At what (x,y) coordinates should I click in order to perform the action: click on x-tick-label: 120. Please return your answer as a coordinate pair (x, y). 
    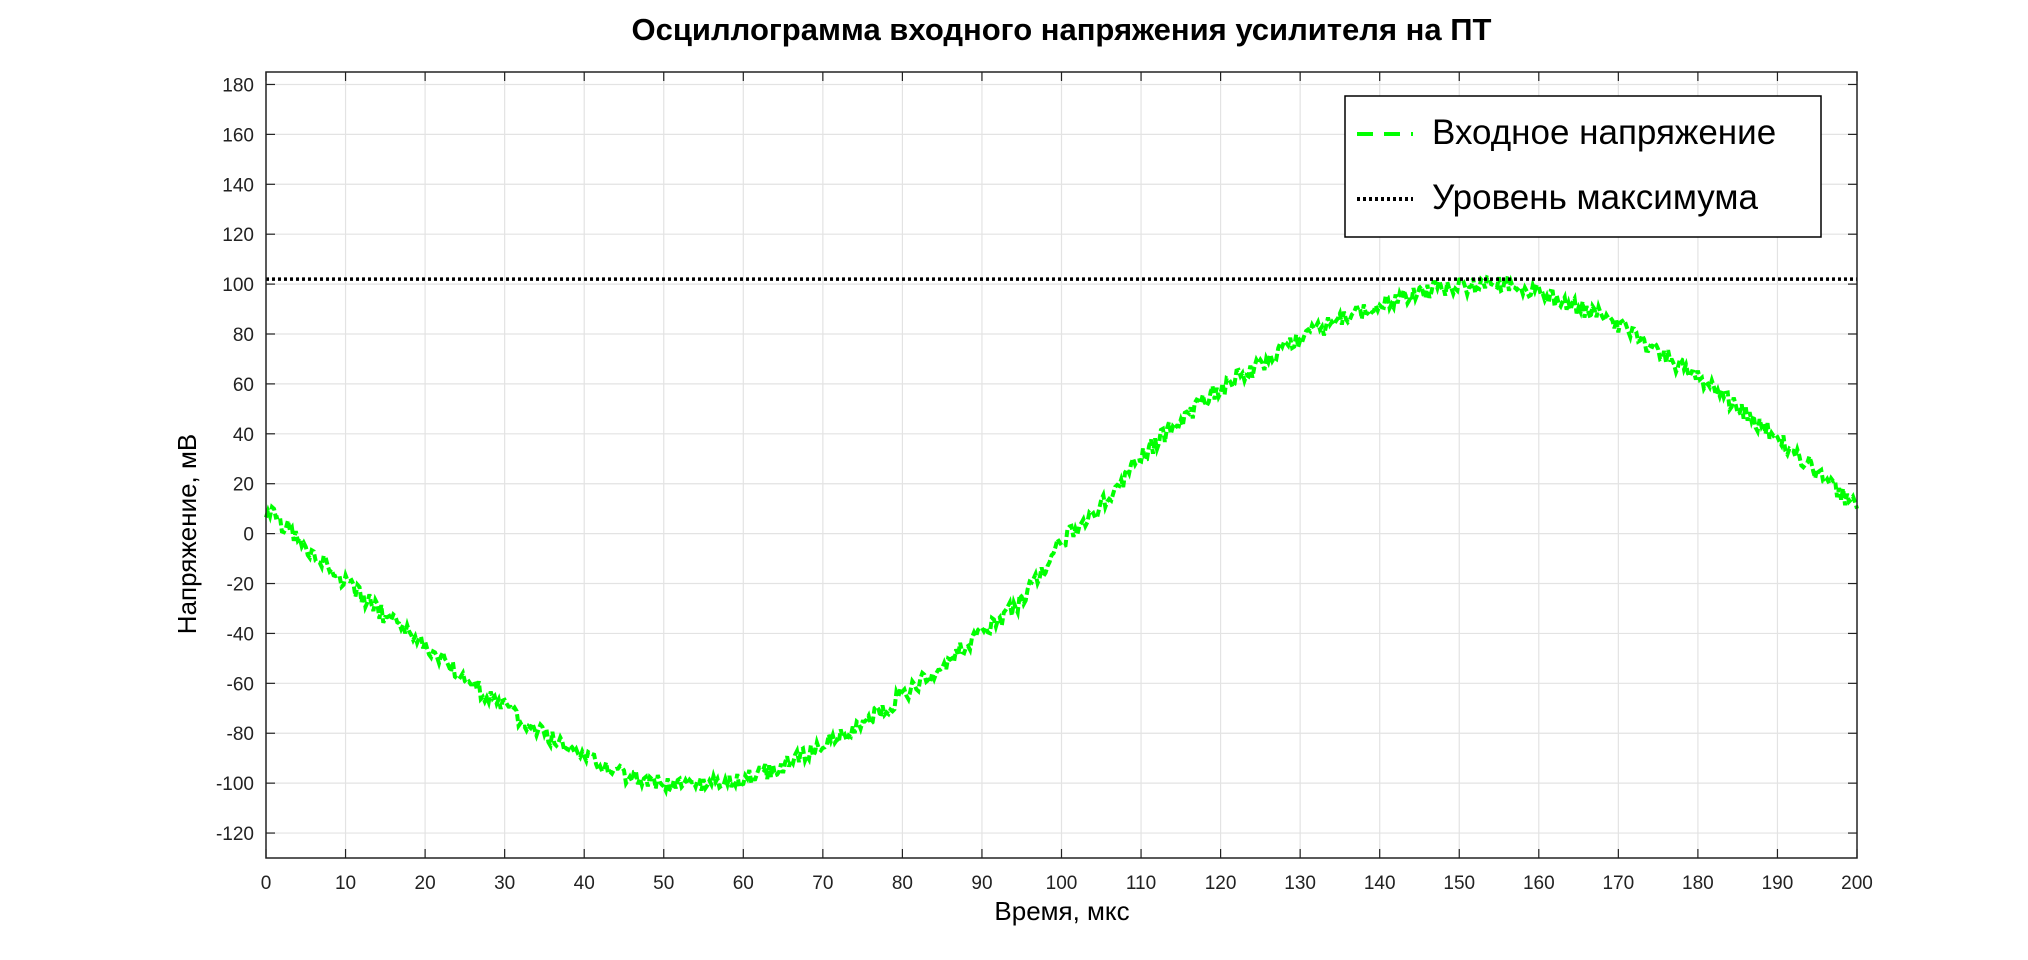
    Looking at the image, I should click on (1221, 883).